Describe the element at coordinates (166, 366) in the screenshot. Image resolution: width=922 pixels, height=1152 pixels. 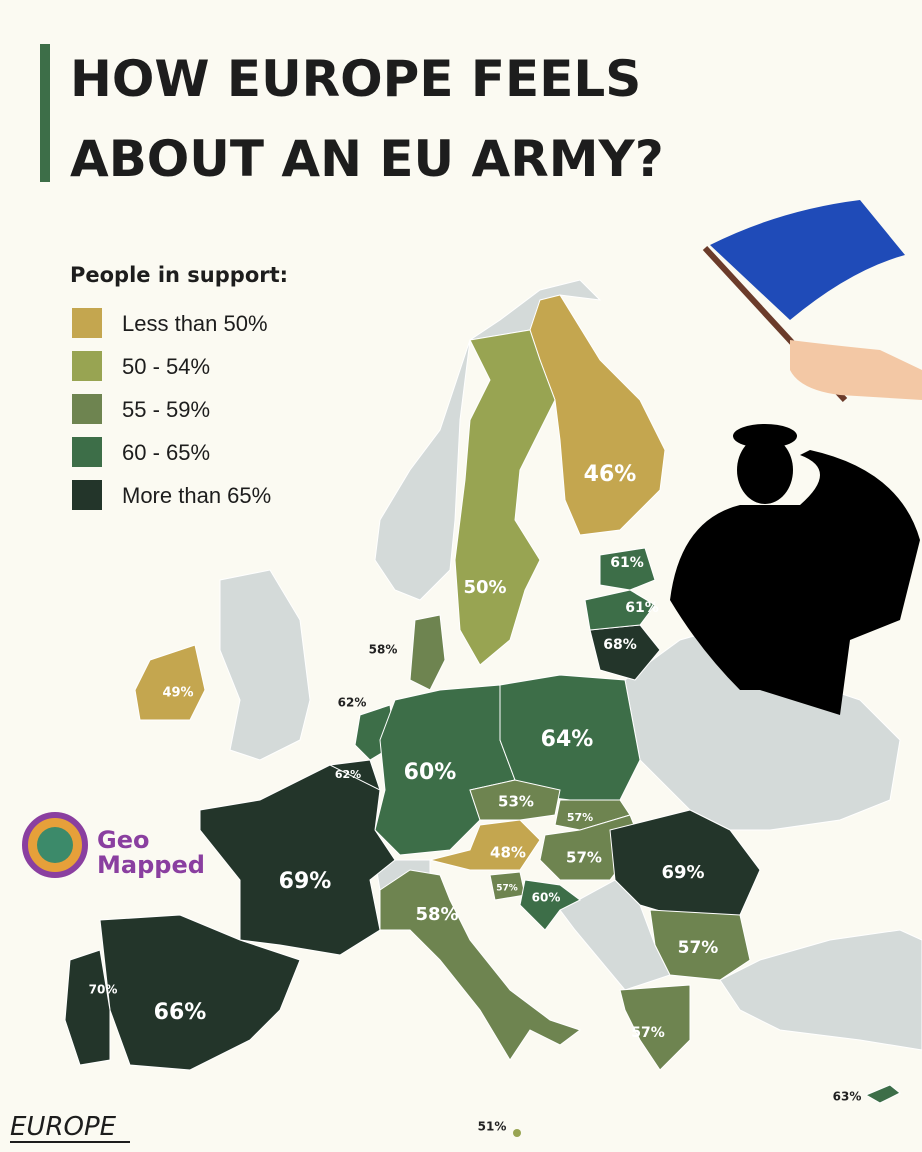
I see `legend-label: 50 - 54%` at that location.